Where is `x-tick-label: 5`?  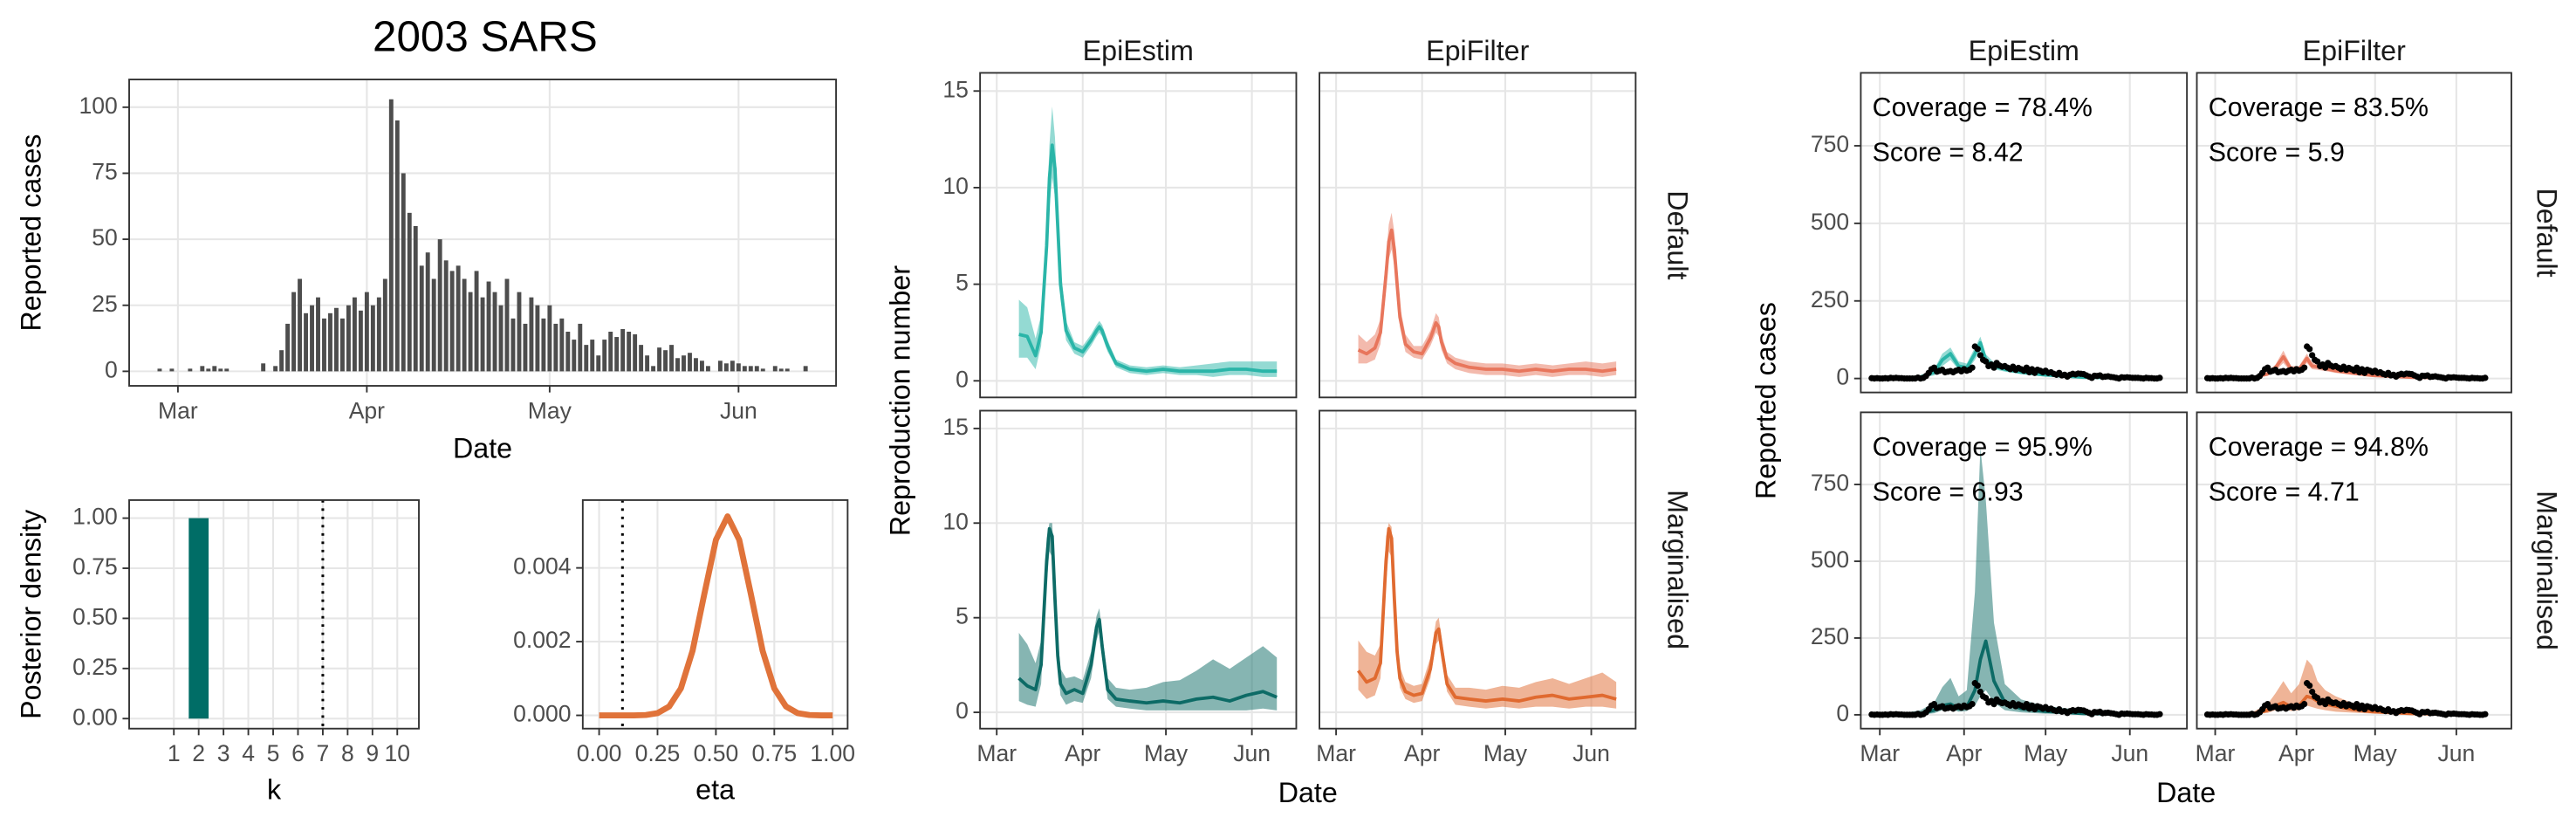
x-tick-label: 5 is located at coordinates (273, 753).